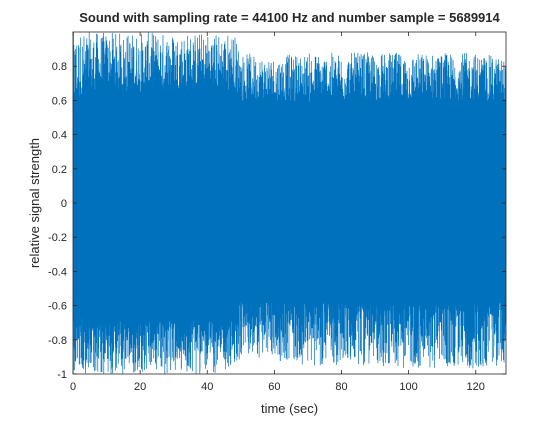 The width and height of the screenshot is (560, 425). Describe the element at coordinates (59, 67) in the screenshot. I see `y-tick-label: 0.8` at that location.